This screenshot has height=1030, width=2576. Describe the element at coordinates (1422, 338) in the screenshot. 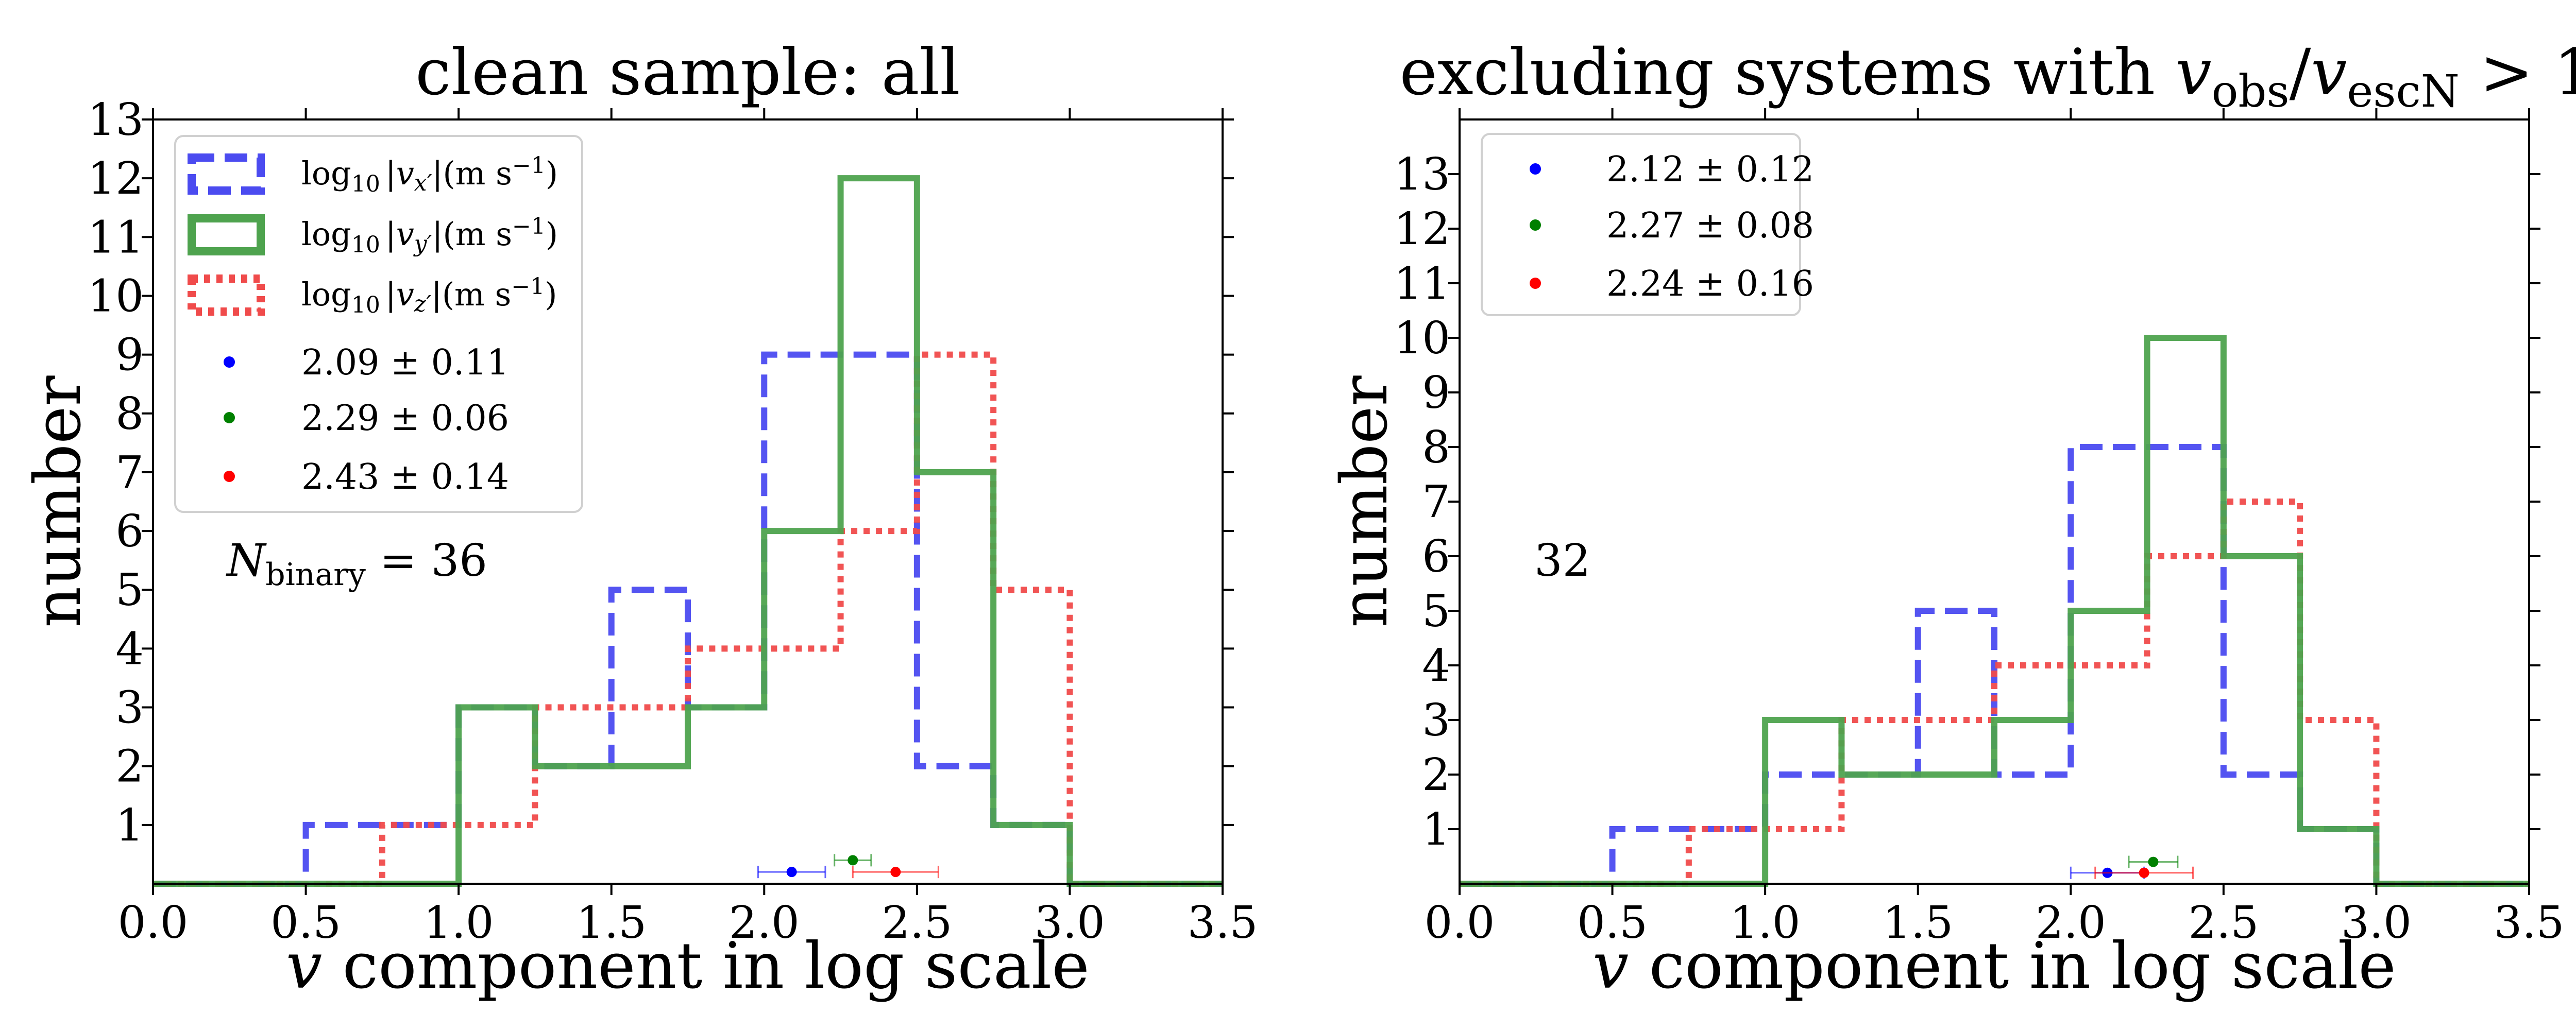

I see `right-y-tick-label-9: 10` at that location.